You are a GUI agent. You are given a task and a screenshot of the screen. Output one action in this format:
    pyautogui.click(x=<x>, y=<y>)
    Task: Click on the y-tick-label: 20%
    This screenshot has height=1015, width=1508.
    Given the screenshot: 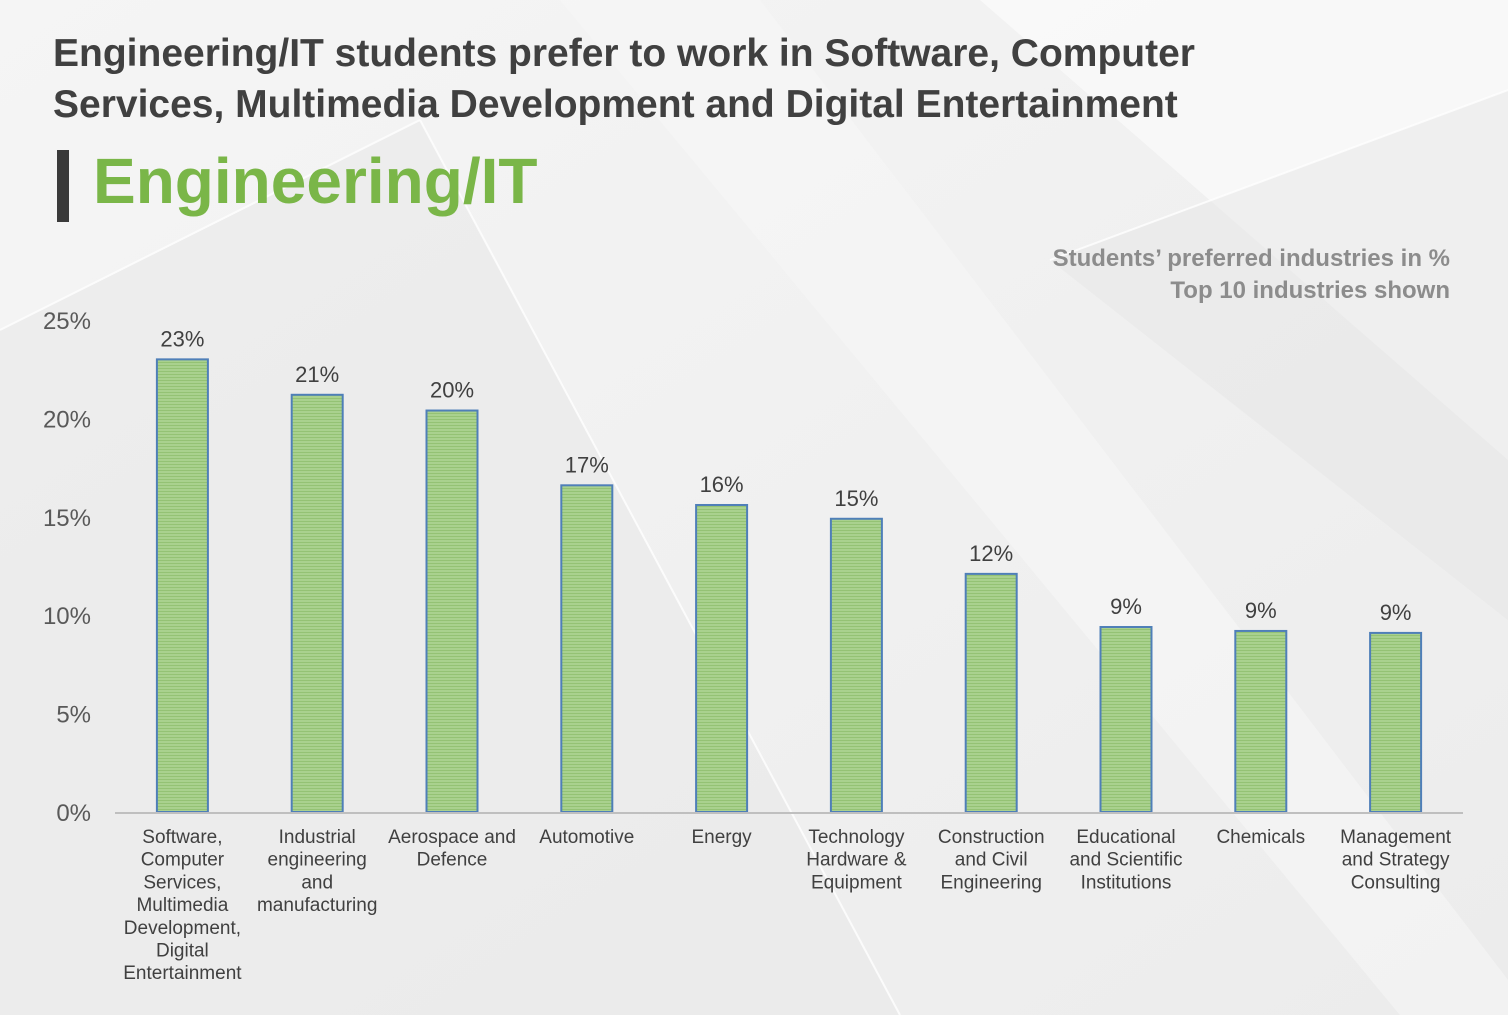 What is the action you would take?
    pyautogui.click(x=67, y=419)
    